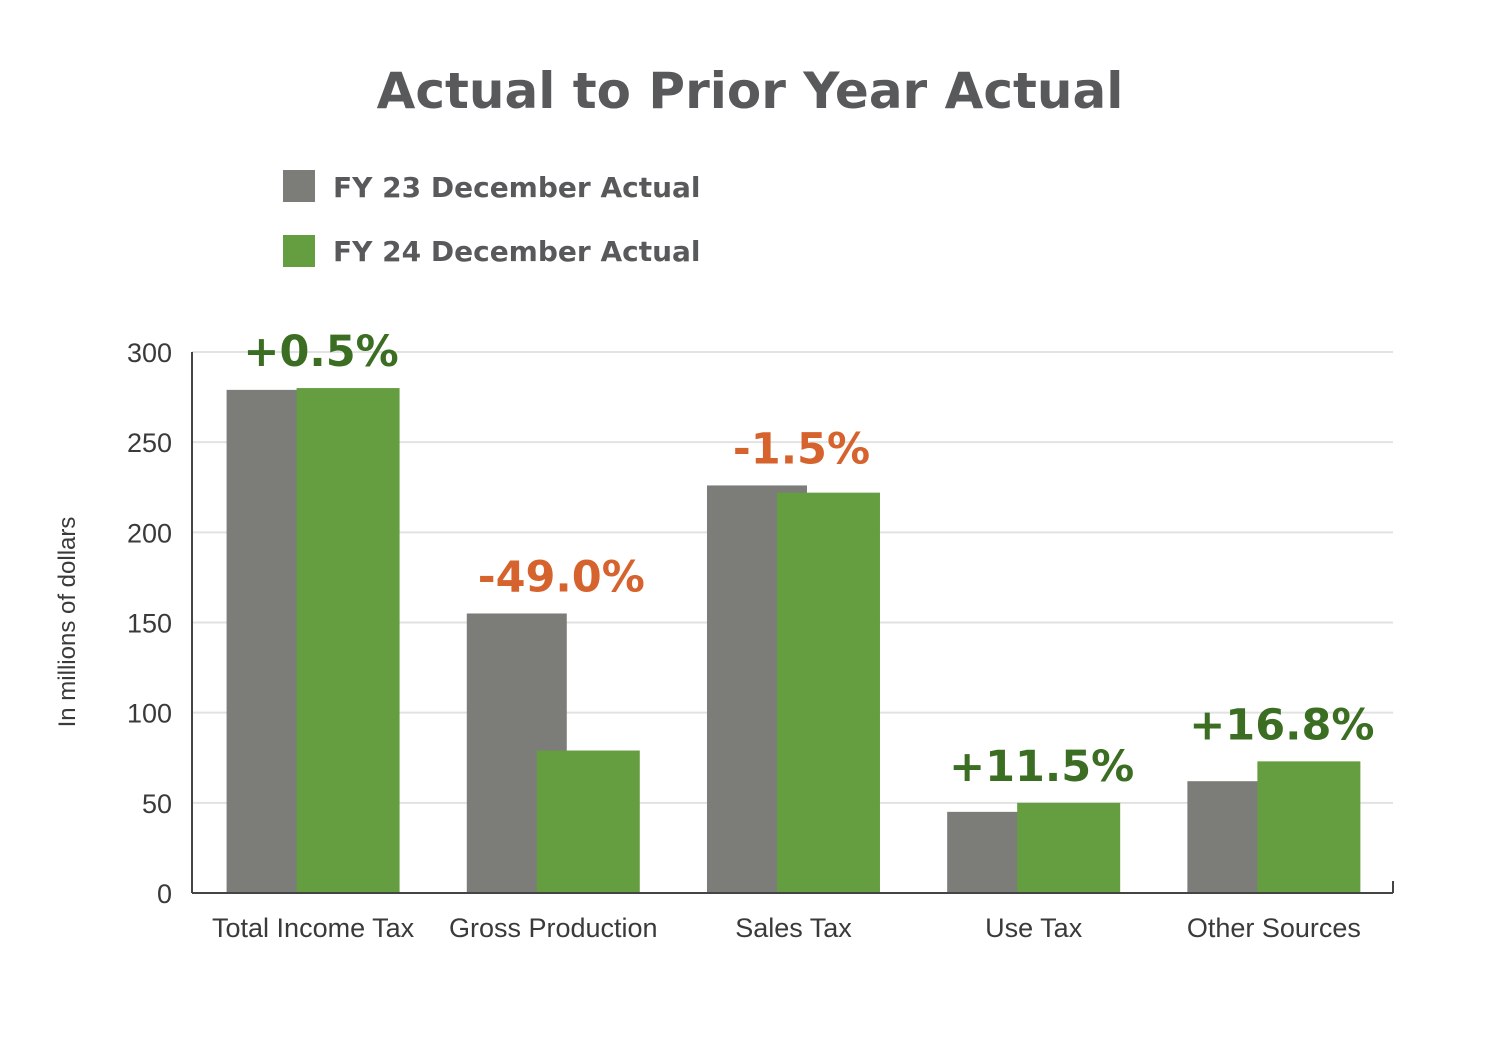  Describe the element at coordinates (157, 804) in the screenshot. I see `y-tick-label-50: 50` at that location.